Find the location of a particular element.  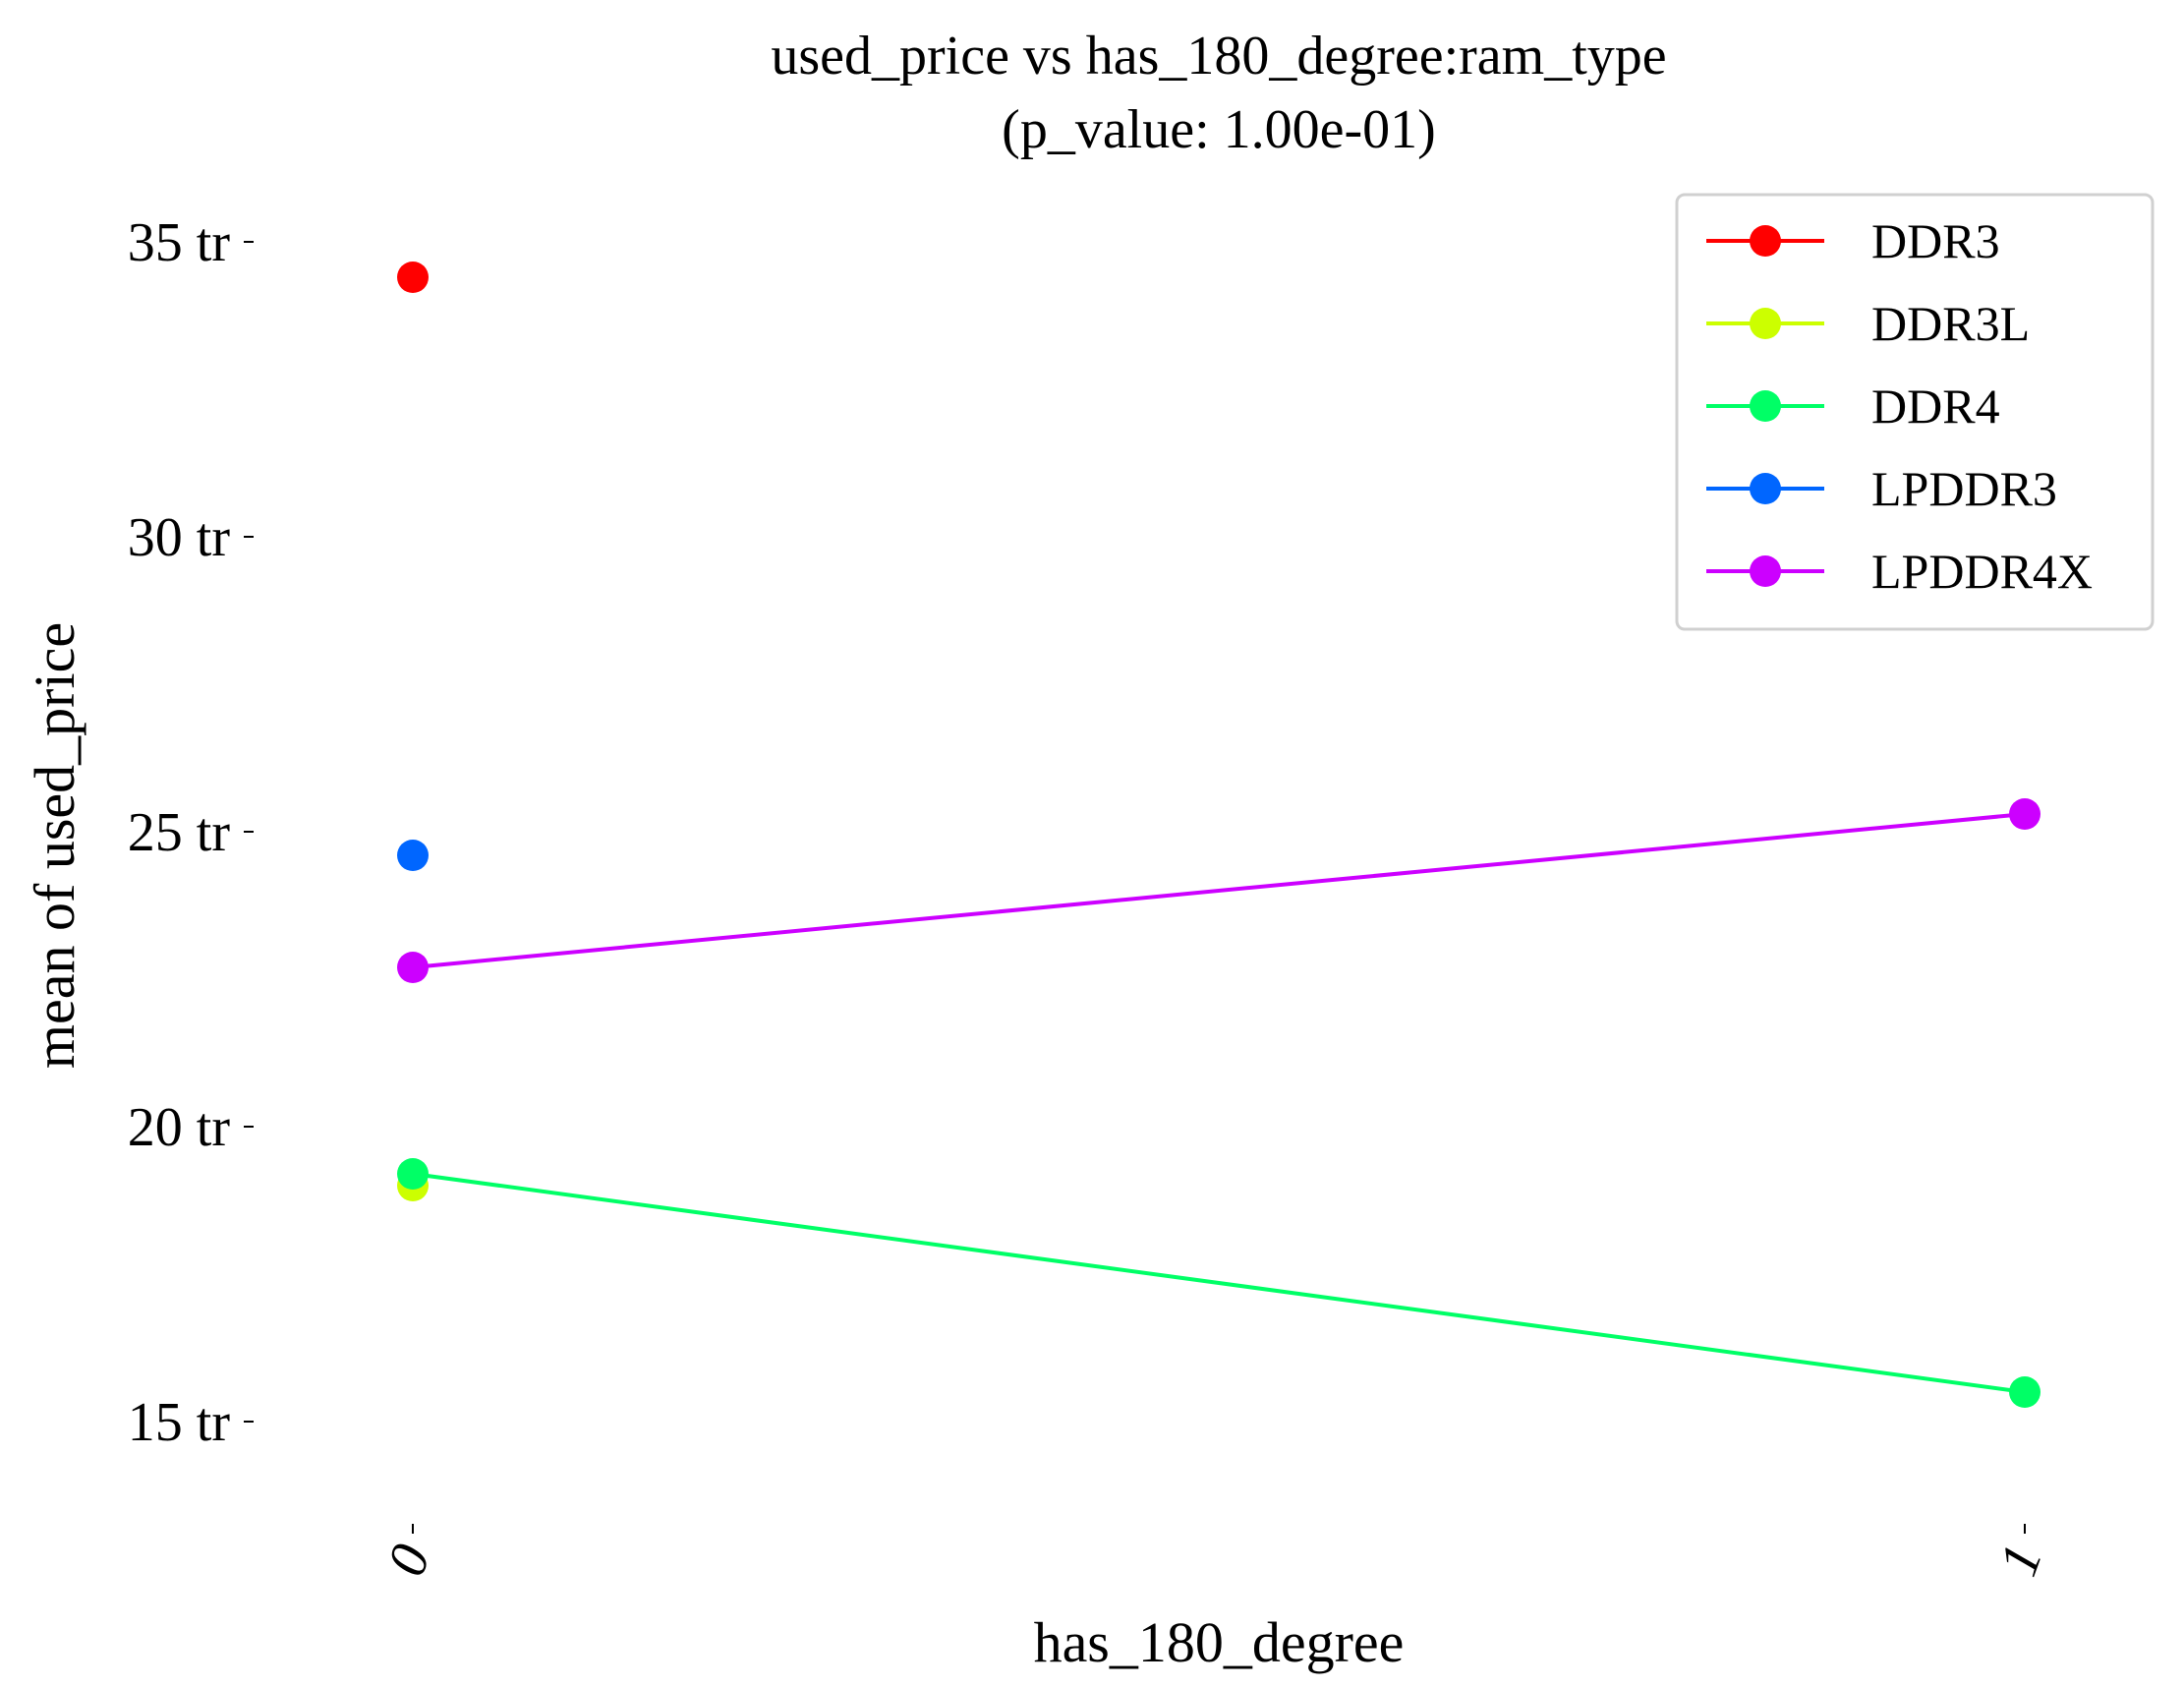

legend-label: LPDDR4X is located at coordinates (1982, 571).